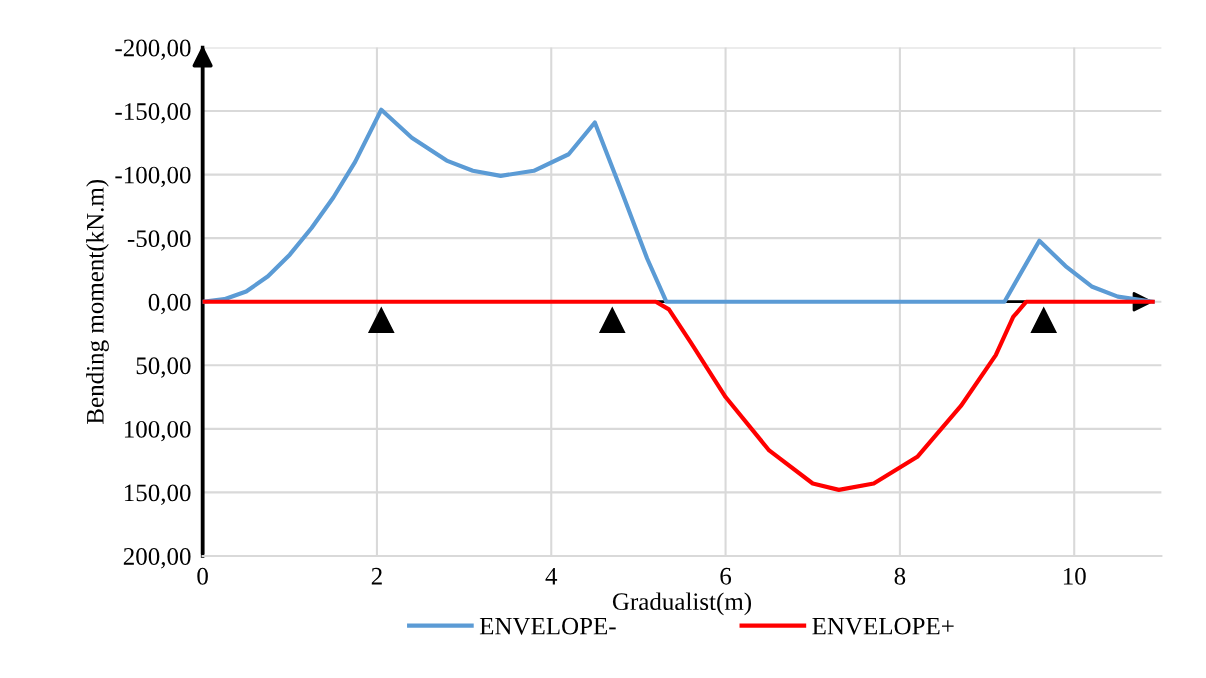 Image resolution: width=1206 pixels, height=678 pixels. I want to click on y-tick-label: 200,00, so click(157, 558).